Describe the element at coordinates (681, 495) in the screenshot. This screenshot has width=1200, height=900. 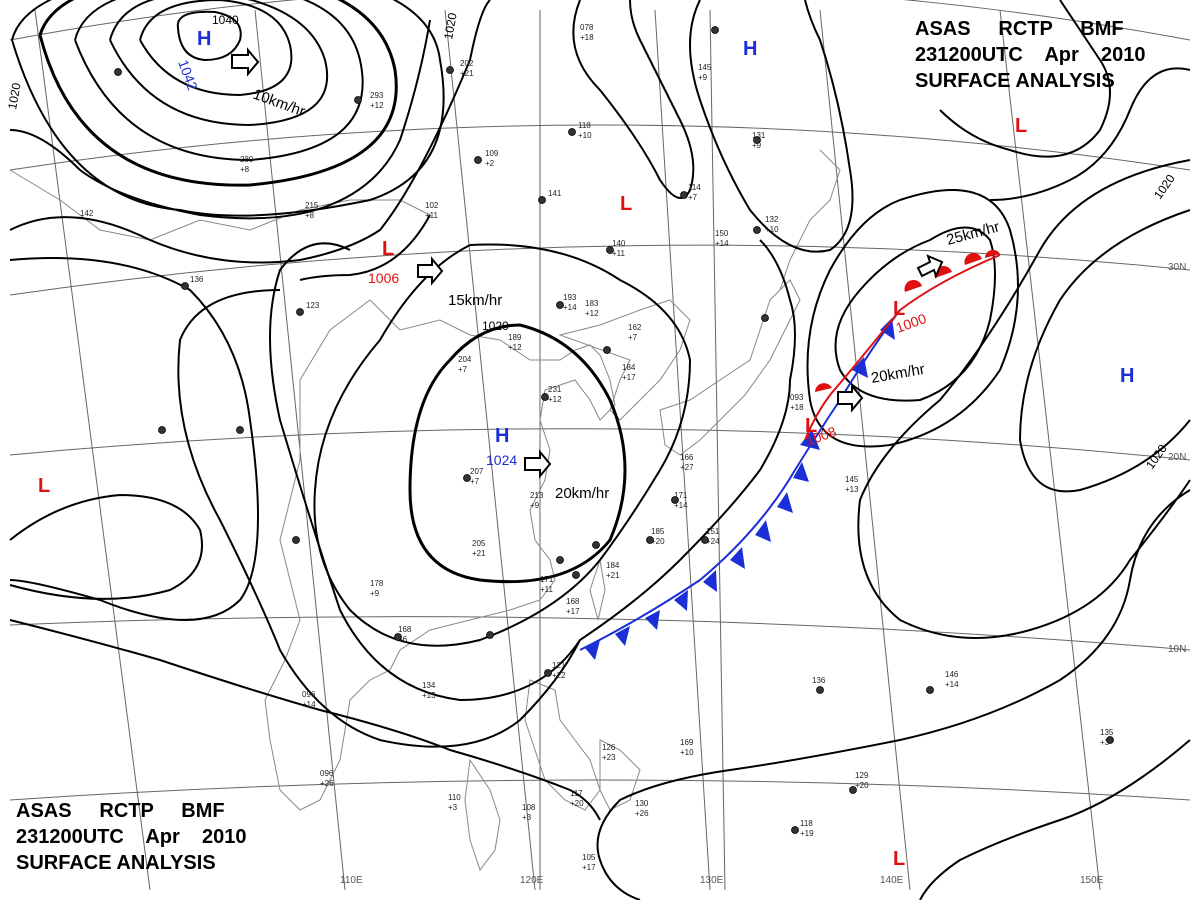
I see `station-value: 171` at that location.